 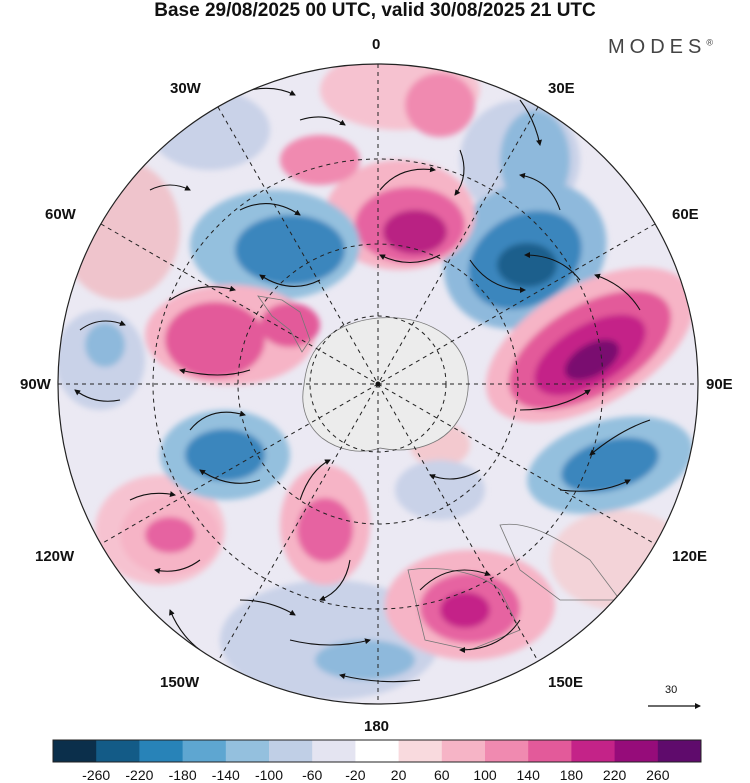 What do you see at coordinates (312, 775) in the screenshot?
I see `colorbar-tick-label: -60` at bounding box center [312, 775].